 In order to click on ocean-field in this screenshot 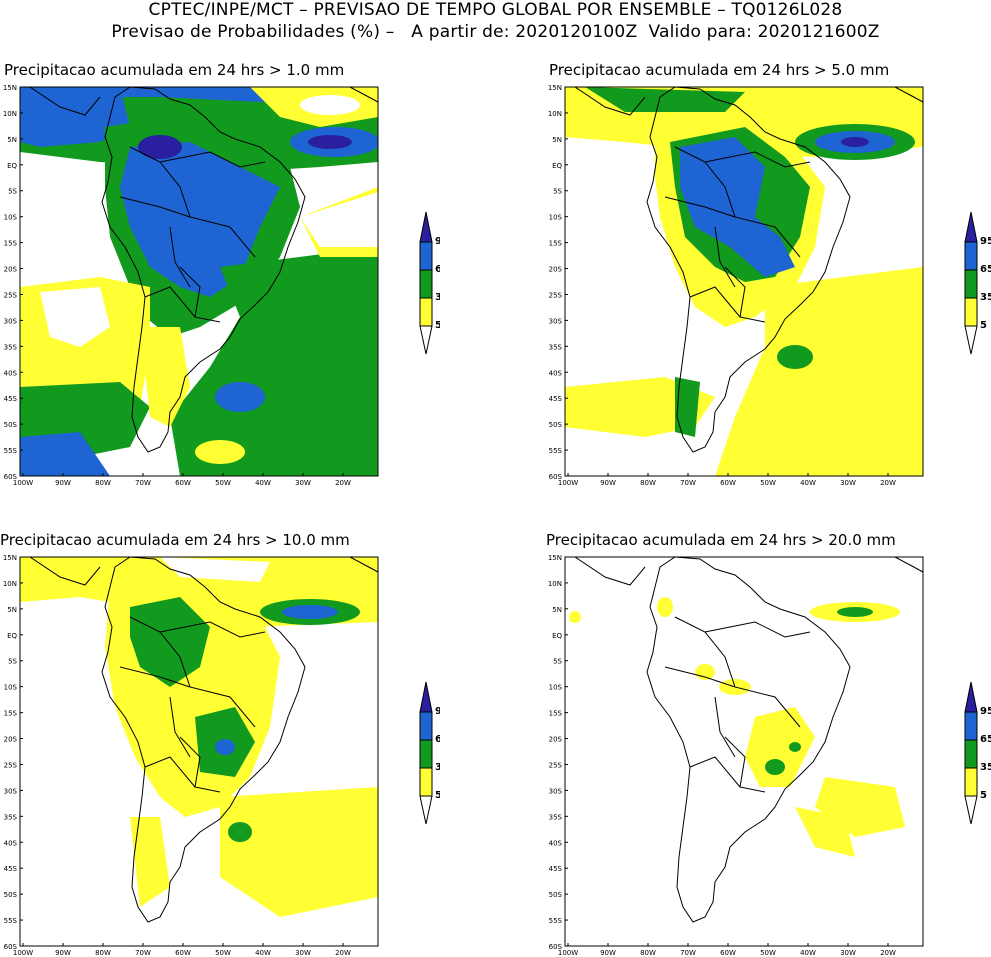, I will do `click(825, 832)`.